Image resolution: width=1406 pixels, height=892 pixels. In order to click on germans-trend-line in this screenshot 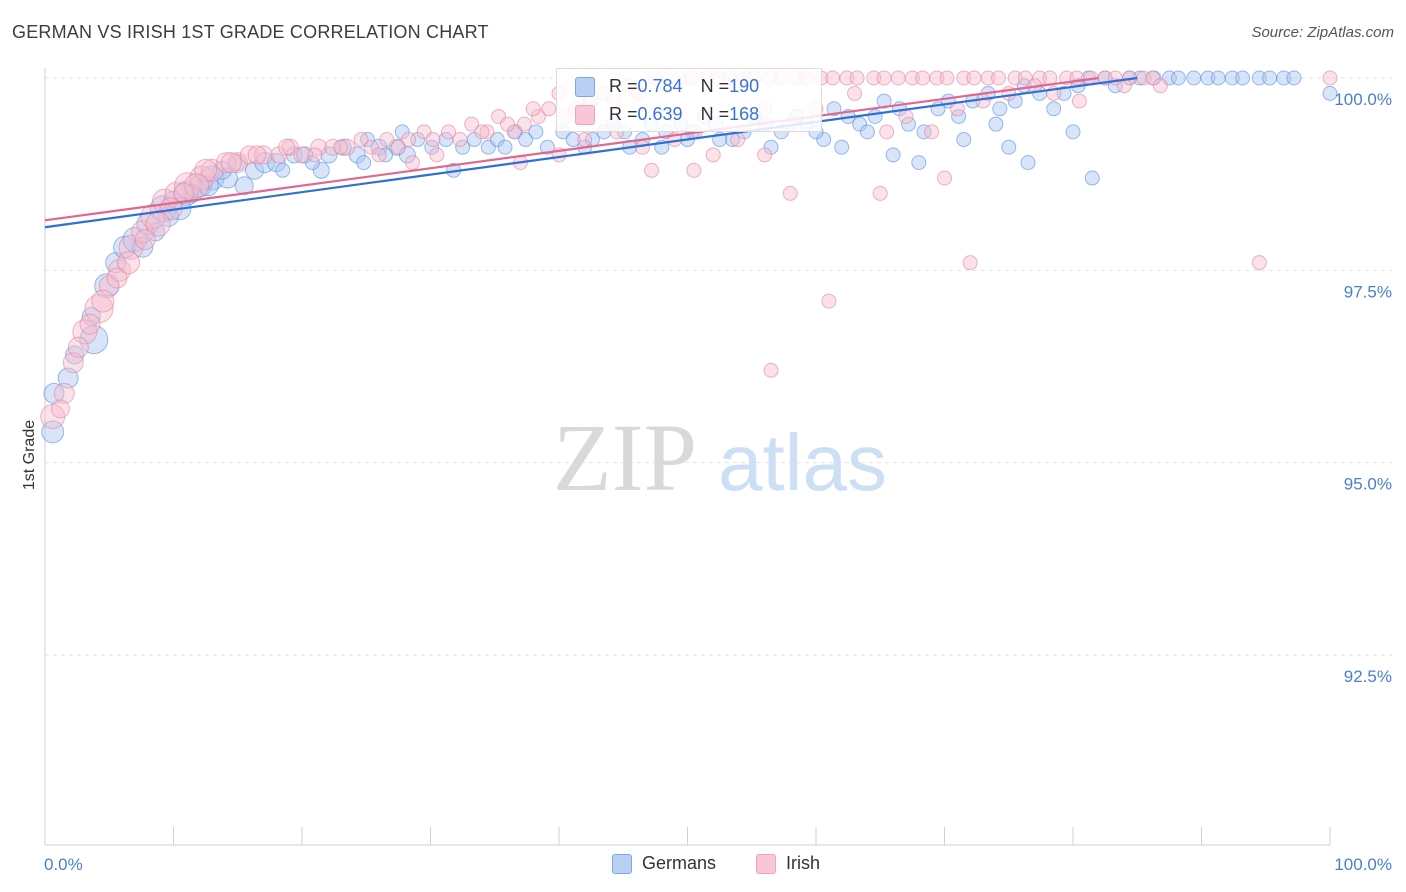, I will do `click(591, 152)`.